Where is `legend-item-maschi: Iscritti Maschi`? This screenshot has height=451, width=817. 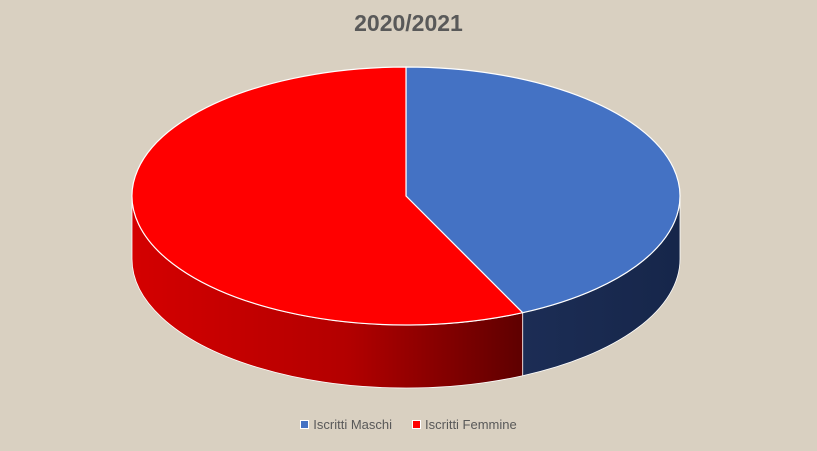 legend-item-maschi: Iscritti Maschi is located at coordinates (346, 424).